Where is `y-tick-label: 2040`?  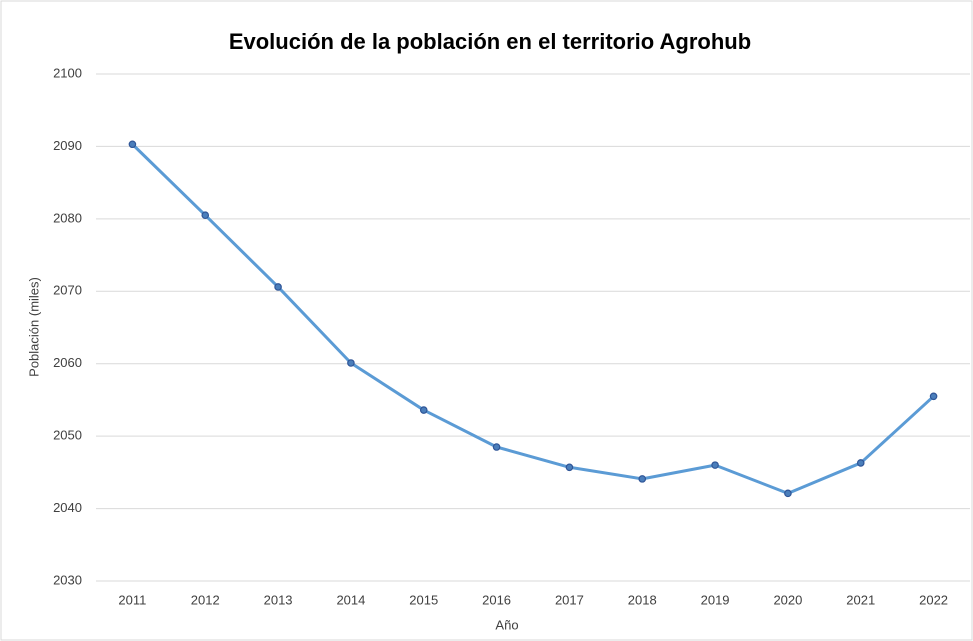 y-tick-label: 2040 is located at coordinates (67, 507).